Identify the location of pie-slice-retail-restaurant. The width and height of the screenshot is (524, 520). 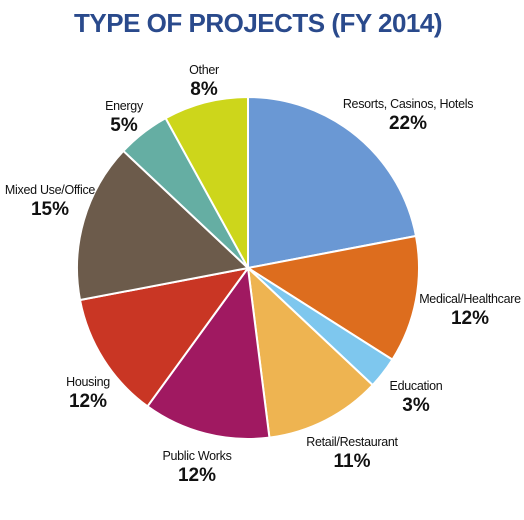
(310, 353).